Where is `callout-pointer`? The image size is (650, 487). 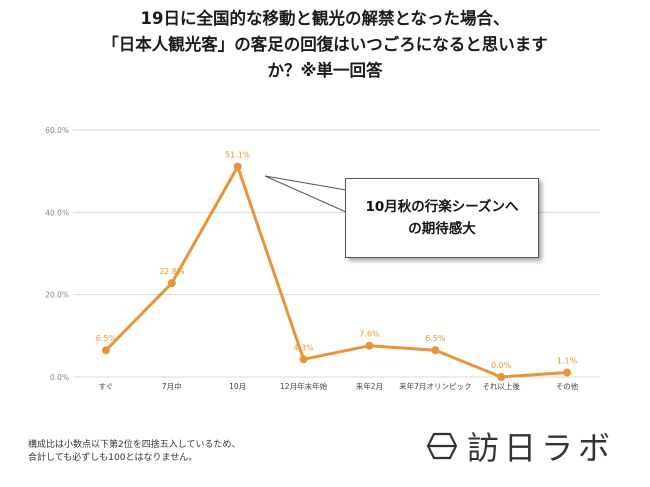
callout-pointer is located at coordinates (305, 194).